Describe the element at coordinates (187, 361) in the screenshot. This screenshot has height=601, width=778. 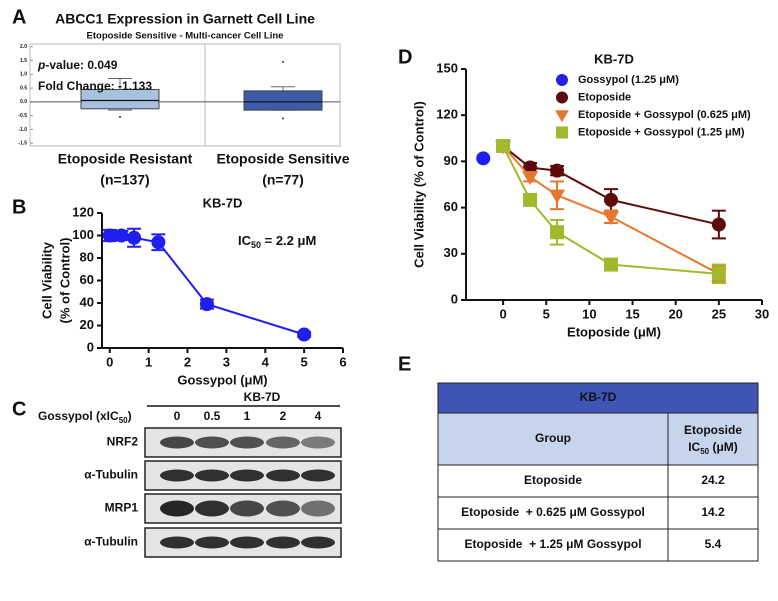
I see `x-tick-label: 2` at that location.